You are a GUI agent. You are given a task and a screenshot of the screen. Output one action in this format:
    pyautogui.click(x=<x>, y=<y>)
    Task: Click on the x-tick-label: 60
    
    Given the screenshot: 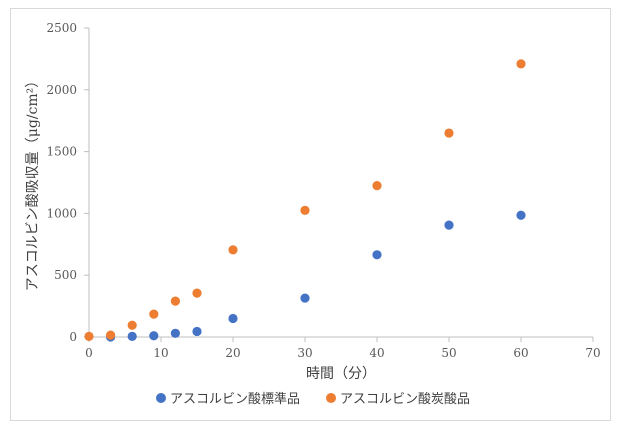 What is the action you would take?
    pyautogui.click(x=520, y=353)
    